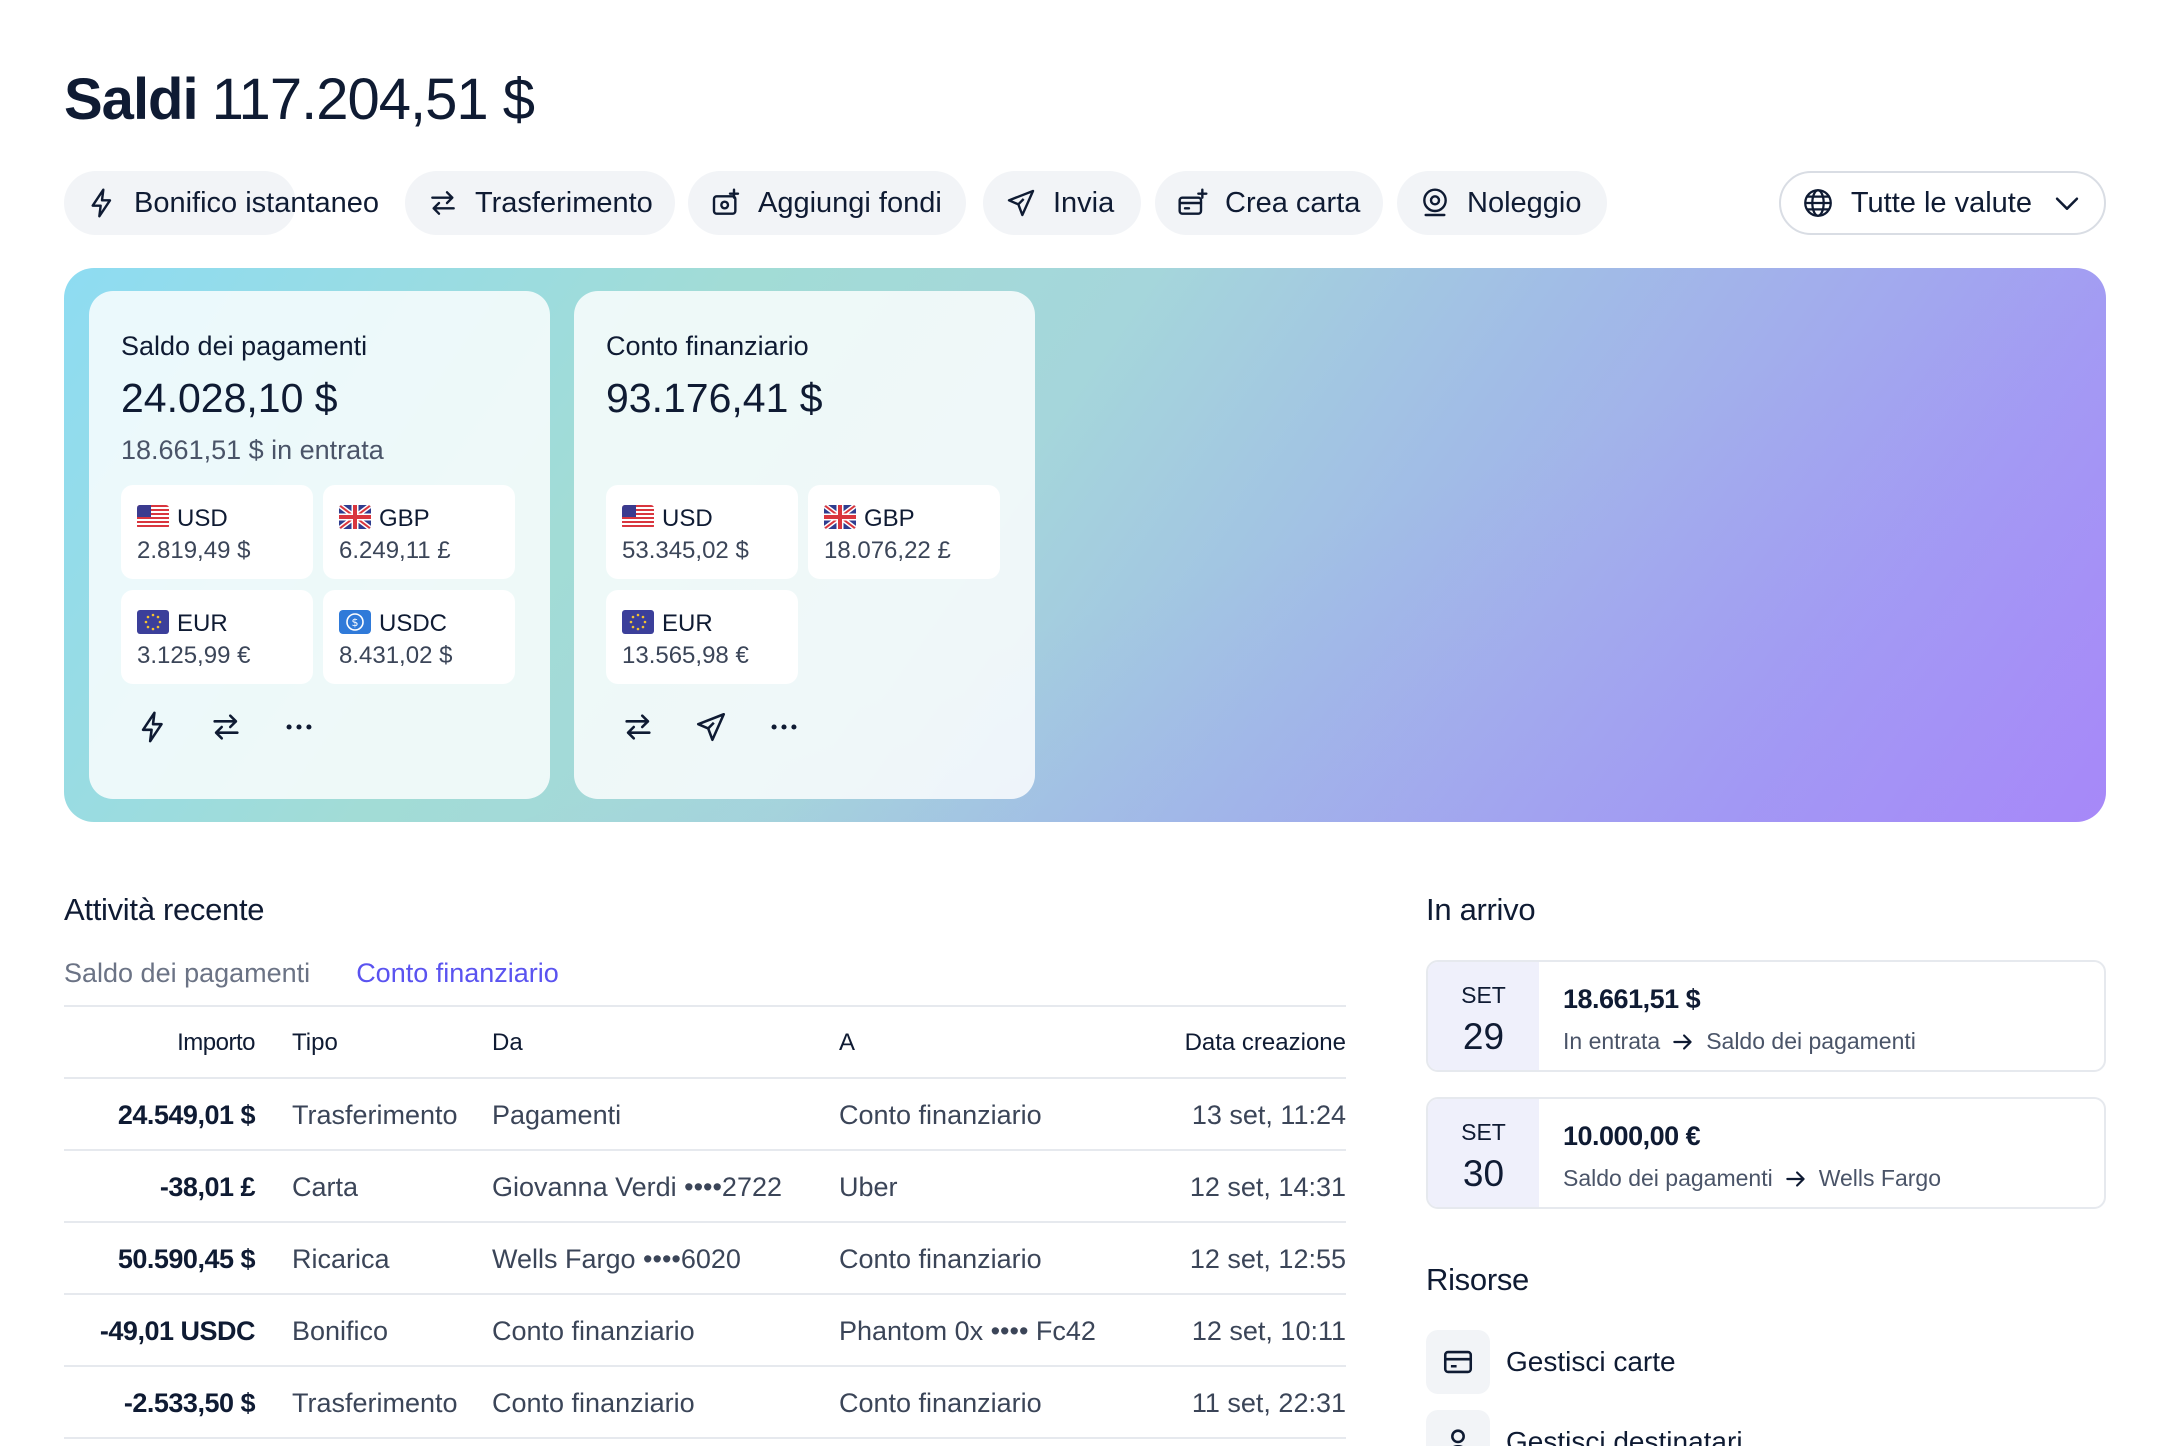 Image resolution: width=2160 pixels, height=1446 pixels. I want to click on add-funds-button: Aggiungi fondi, so click(827, 203).